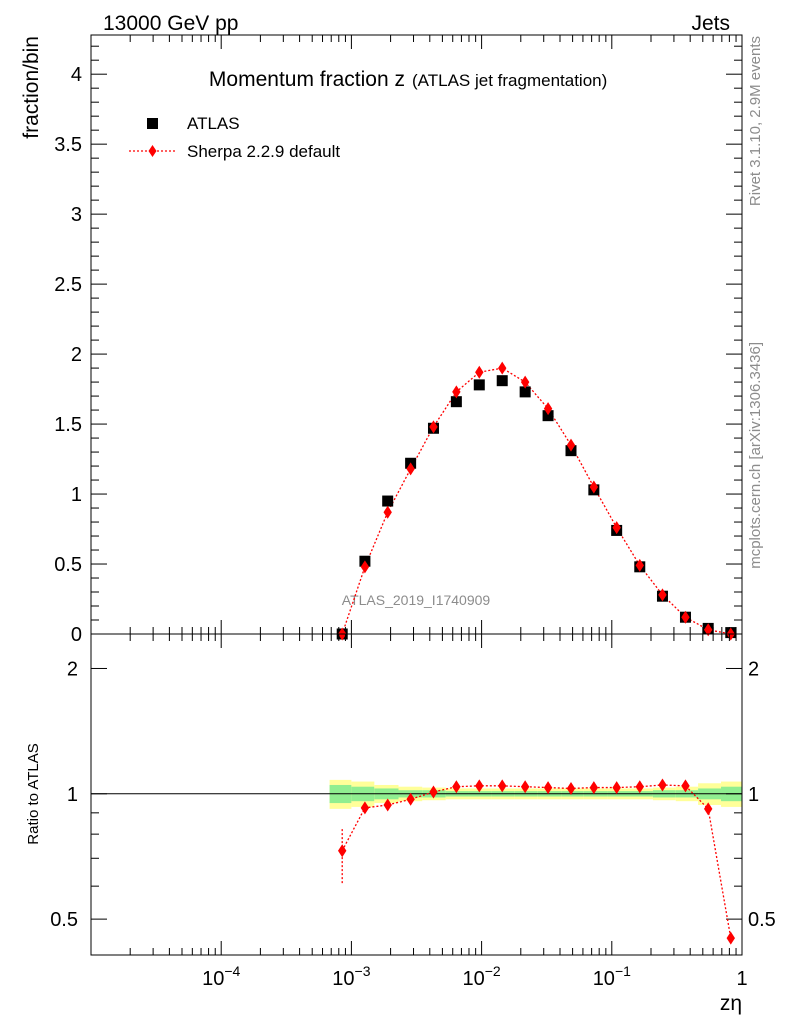 The width and height of the screenshot is (786, 1024). Describe the element at coordinates (351, 976) in the screenshot. I see `x-tick-label: 10⁻³` at that location.